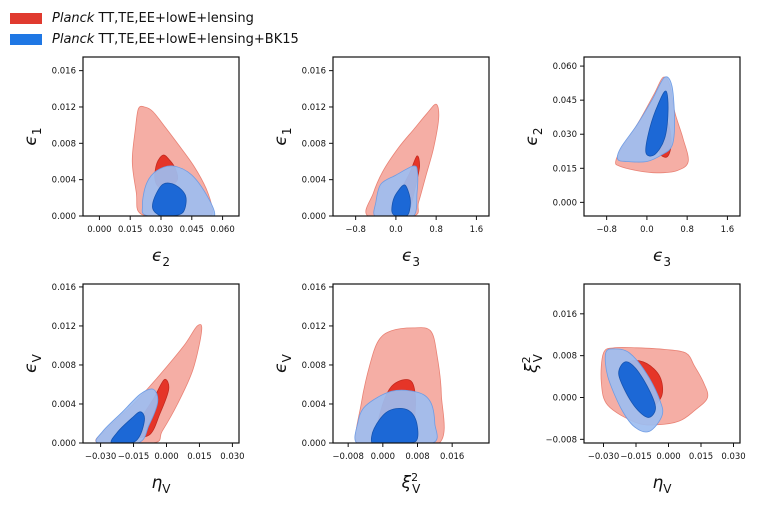  What do you see at coordinates (161, 257) in the screenshot?
I see `x-axis-label: ϵ2` at bounding box center [161, 257].